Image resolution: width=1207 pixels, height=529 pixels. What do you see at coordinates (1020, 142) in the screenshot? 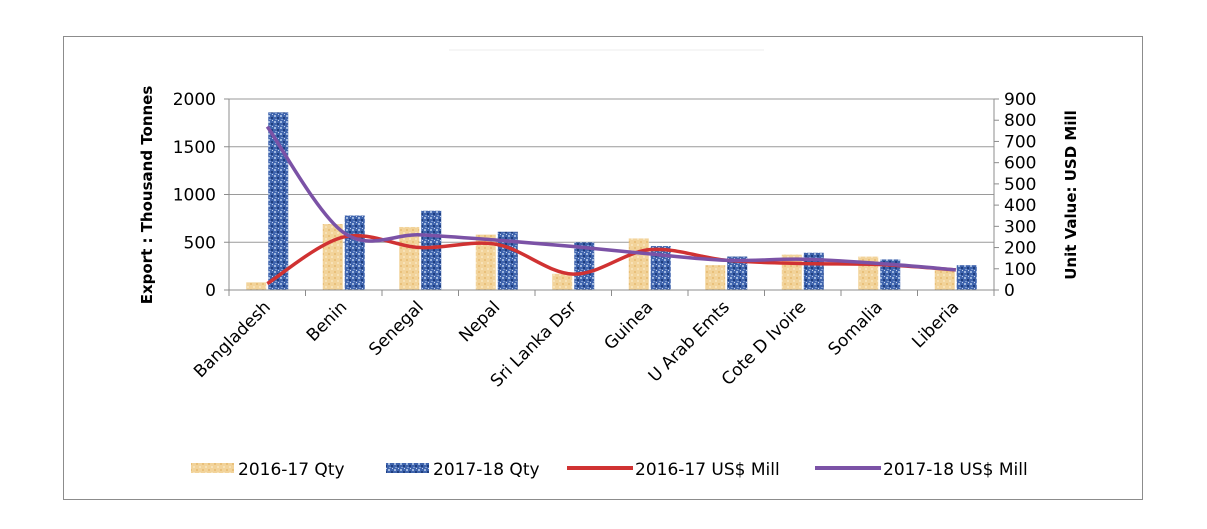
I see `right-tick-label: 700` at bounding box center [1020, 142].